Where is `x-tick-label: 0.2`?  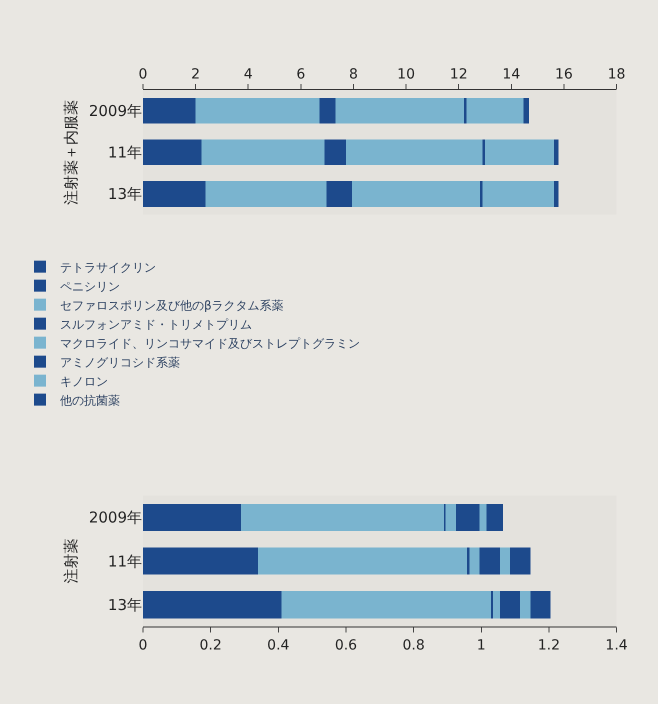 x-tick-label: 0.2 is located at coordinates (211, 645).